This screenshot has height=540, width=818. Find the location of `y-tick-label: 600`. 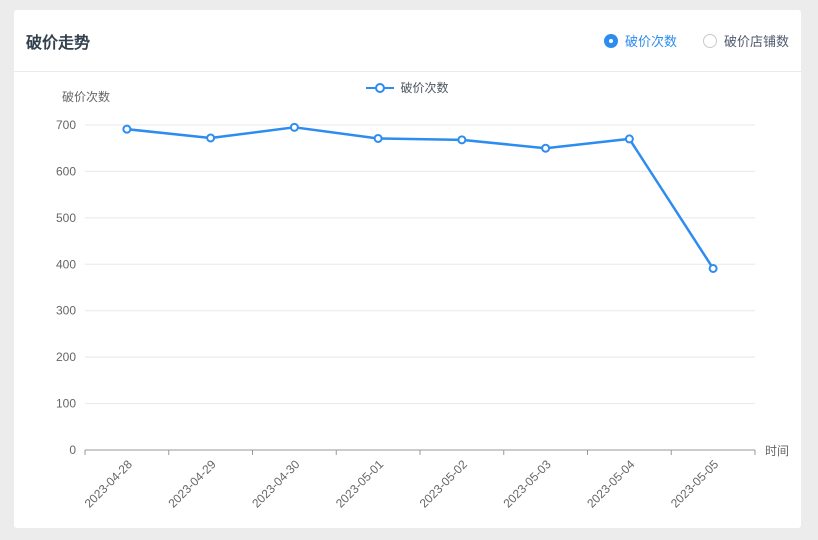

y-tick-label: 600 is located at coordinates (66, 171).